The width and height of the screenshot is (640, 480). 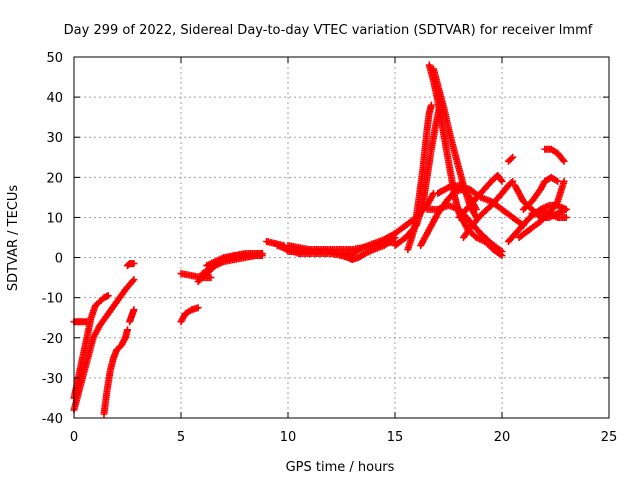 What do you see at coordinates (74, 437) in the screenshot?
I see `x-tick-label: 0` at bounding box center [74, 437].